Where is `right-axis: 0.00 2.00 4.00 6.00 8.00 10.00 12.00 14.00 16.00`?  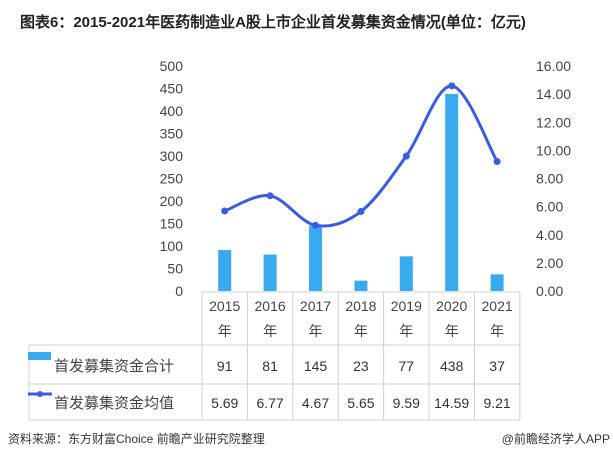
right-axis: 0.00 2.00 4.00 6.00 8.00 10.00 12.00 14.00 16.00 is located at coordinates (553, 178).